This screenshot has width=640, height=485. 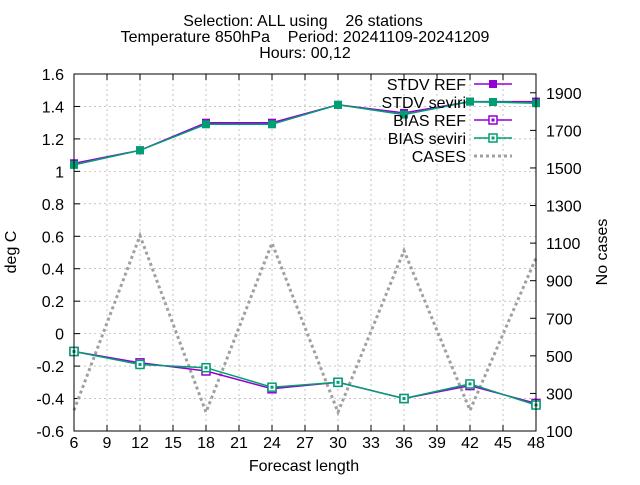 What do you see at coordinates (563, 244) in the screenshot?
I see `y2-tick-label: 1100` at bounding box center [563, 244].